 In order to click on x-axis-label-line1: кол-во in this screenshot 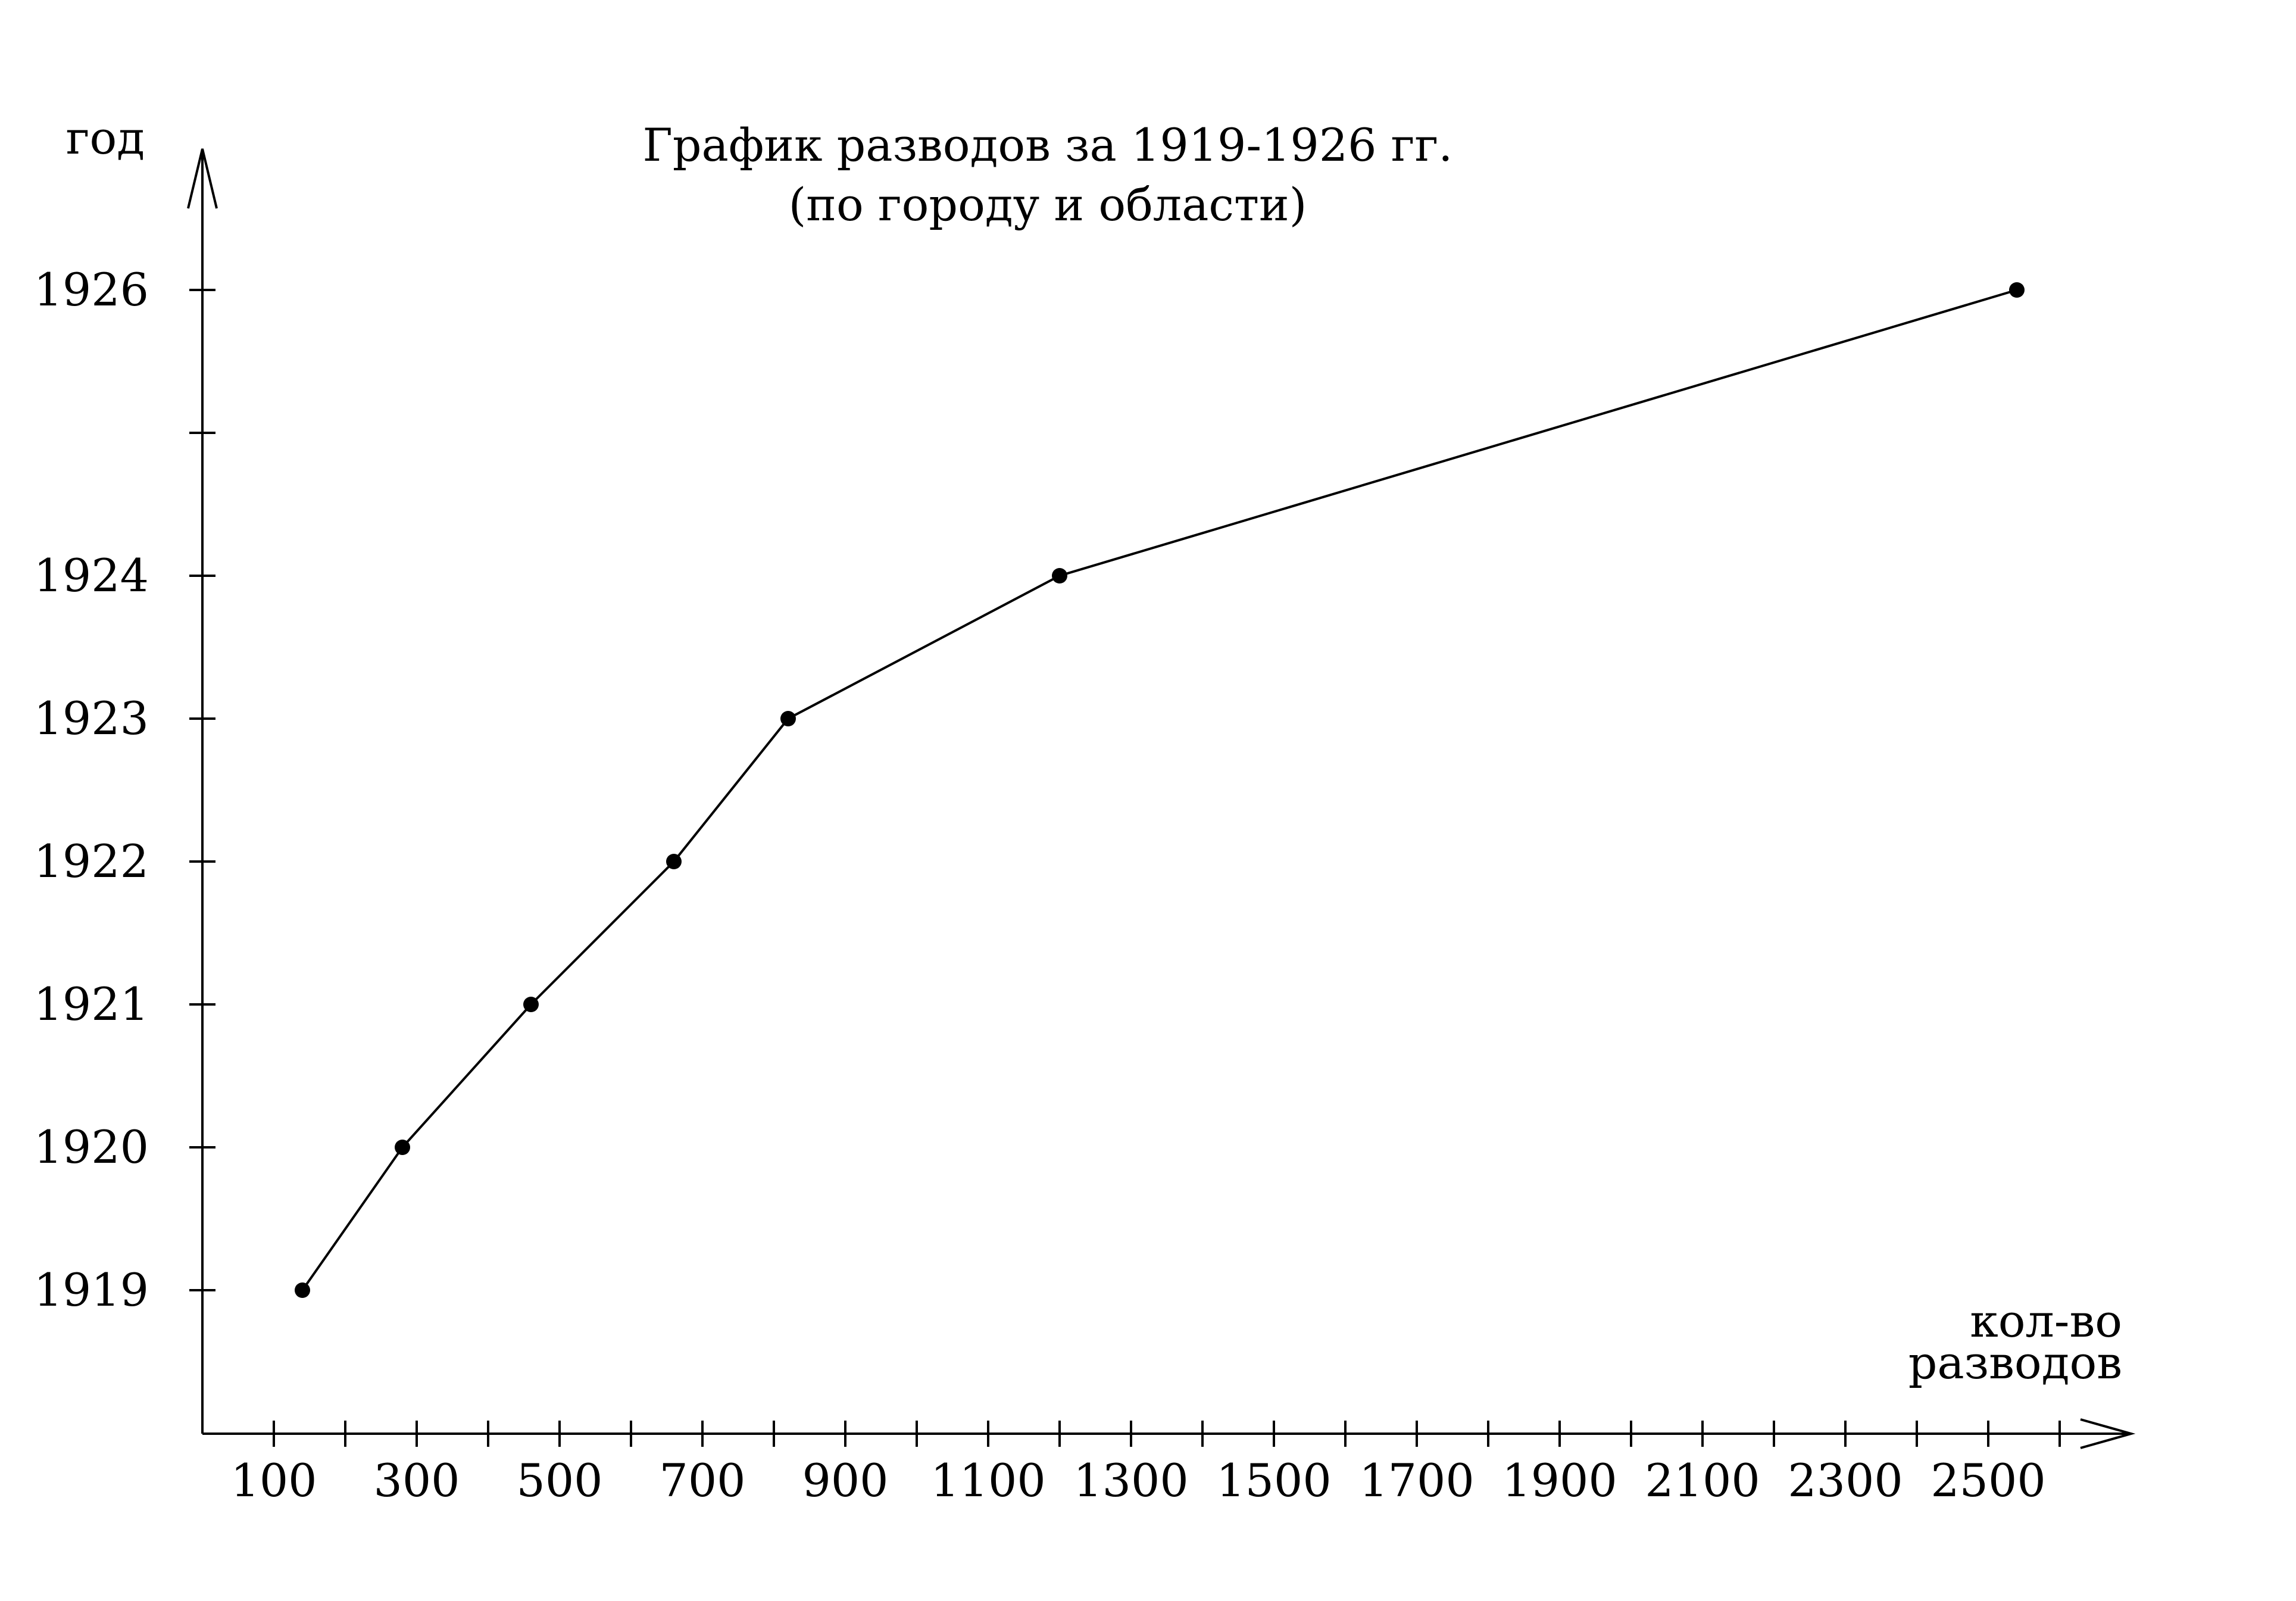, I will do `click(2046, 1320)`.